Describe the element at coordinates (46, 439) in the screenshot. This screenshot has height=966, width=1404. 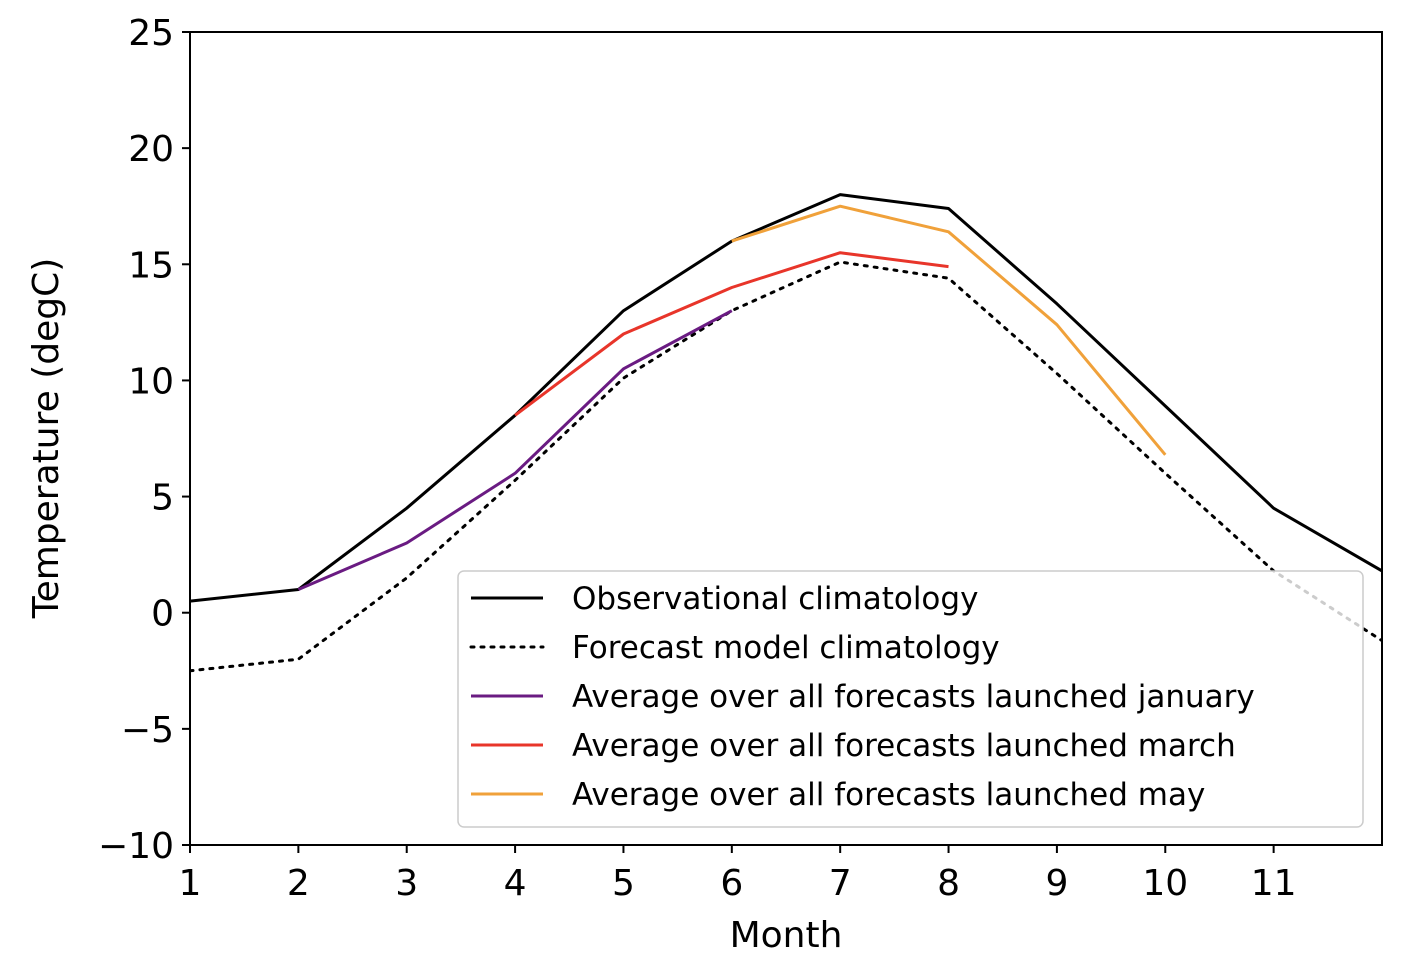
I see `y-axis-label: Temperature (degC)` at that location.